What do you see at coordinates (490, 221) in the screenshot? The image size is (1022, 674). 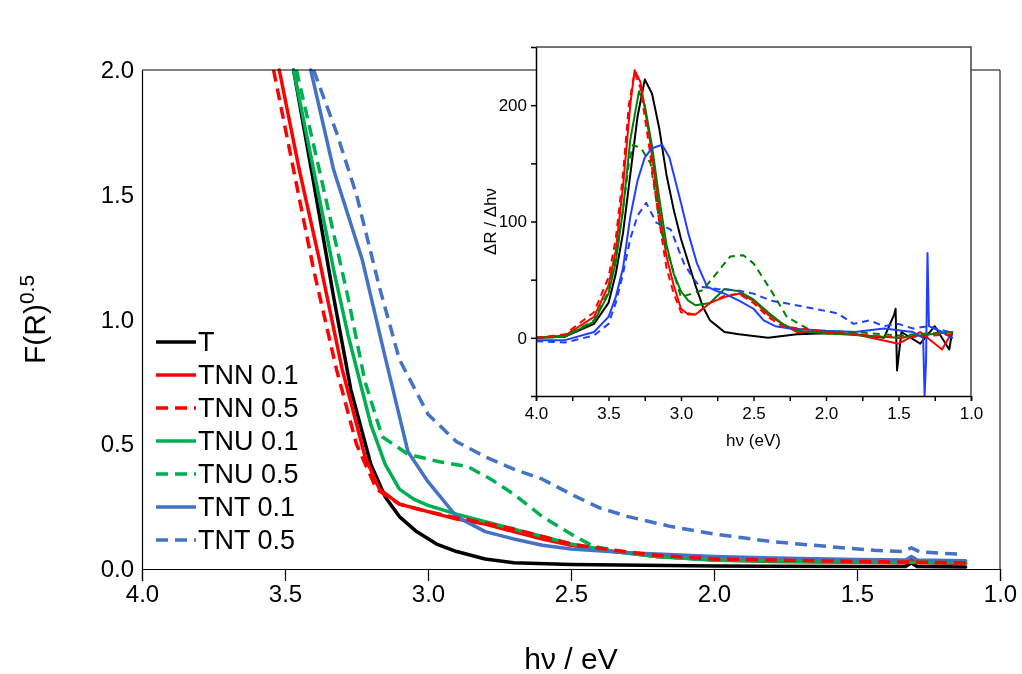 I see `y-axis-title: ΔR / Δhν` at bounding box center [490, 221].